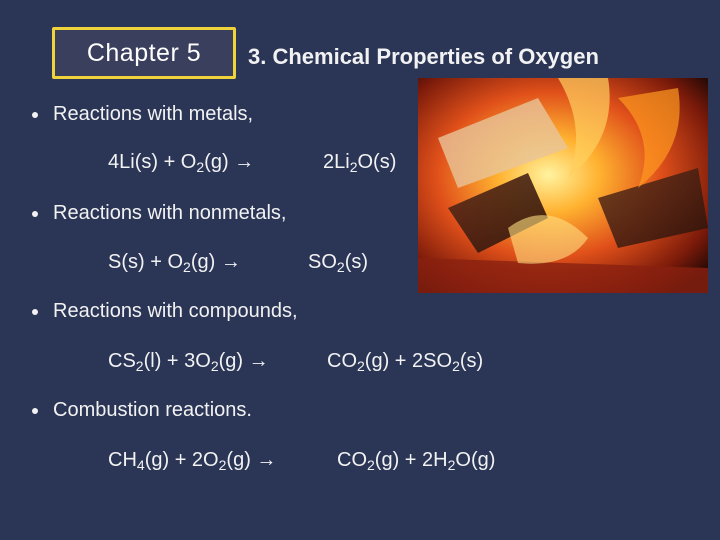 The image size is (720, 540). What do you see at coordinates (423, 56) in the screenshot?
I see `slide-title: 3. Chemical Properties of Oxygen` at bounding box center [423, 56].